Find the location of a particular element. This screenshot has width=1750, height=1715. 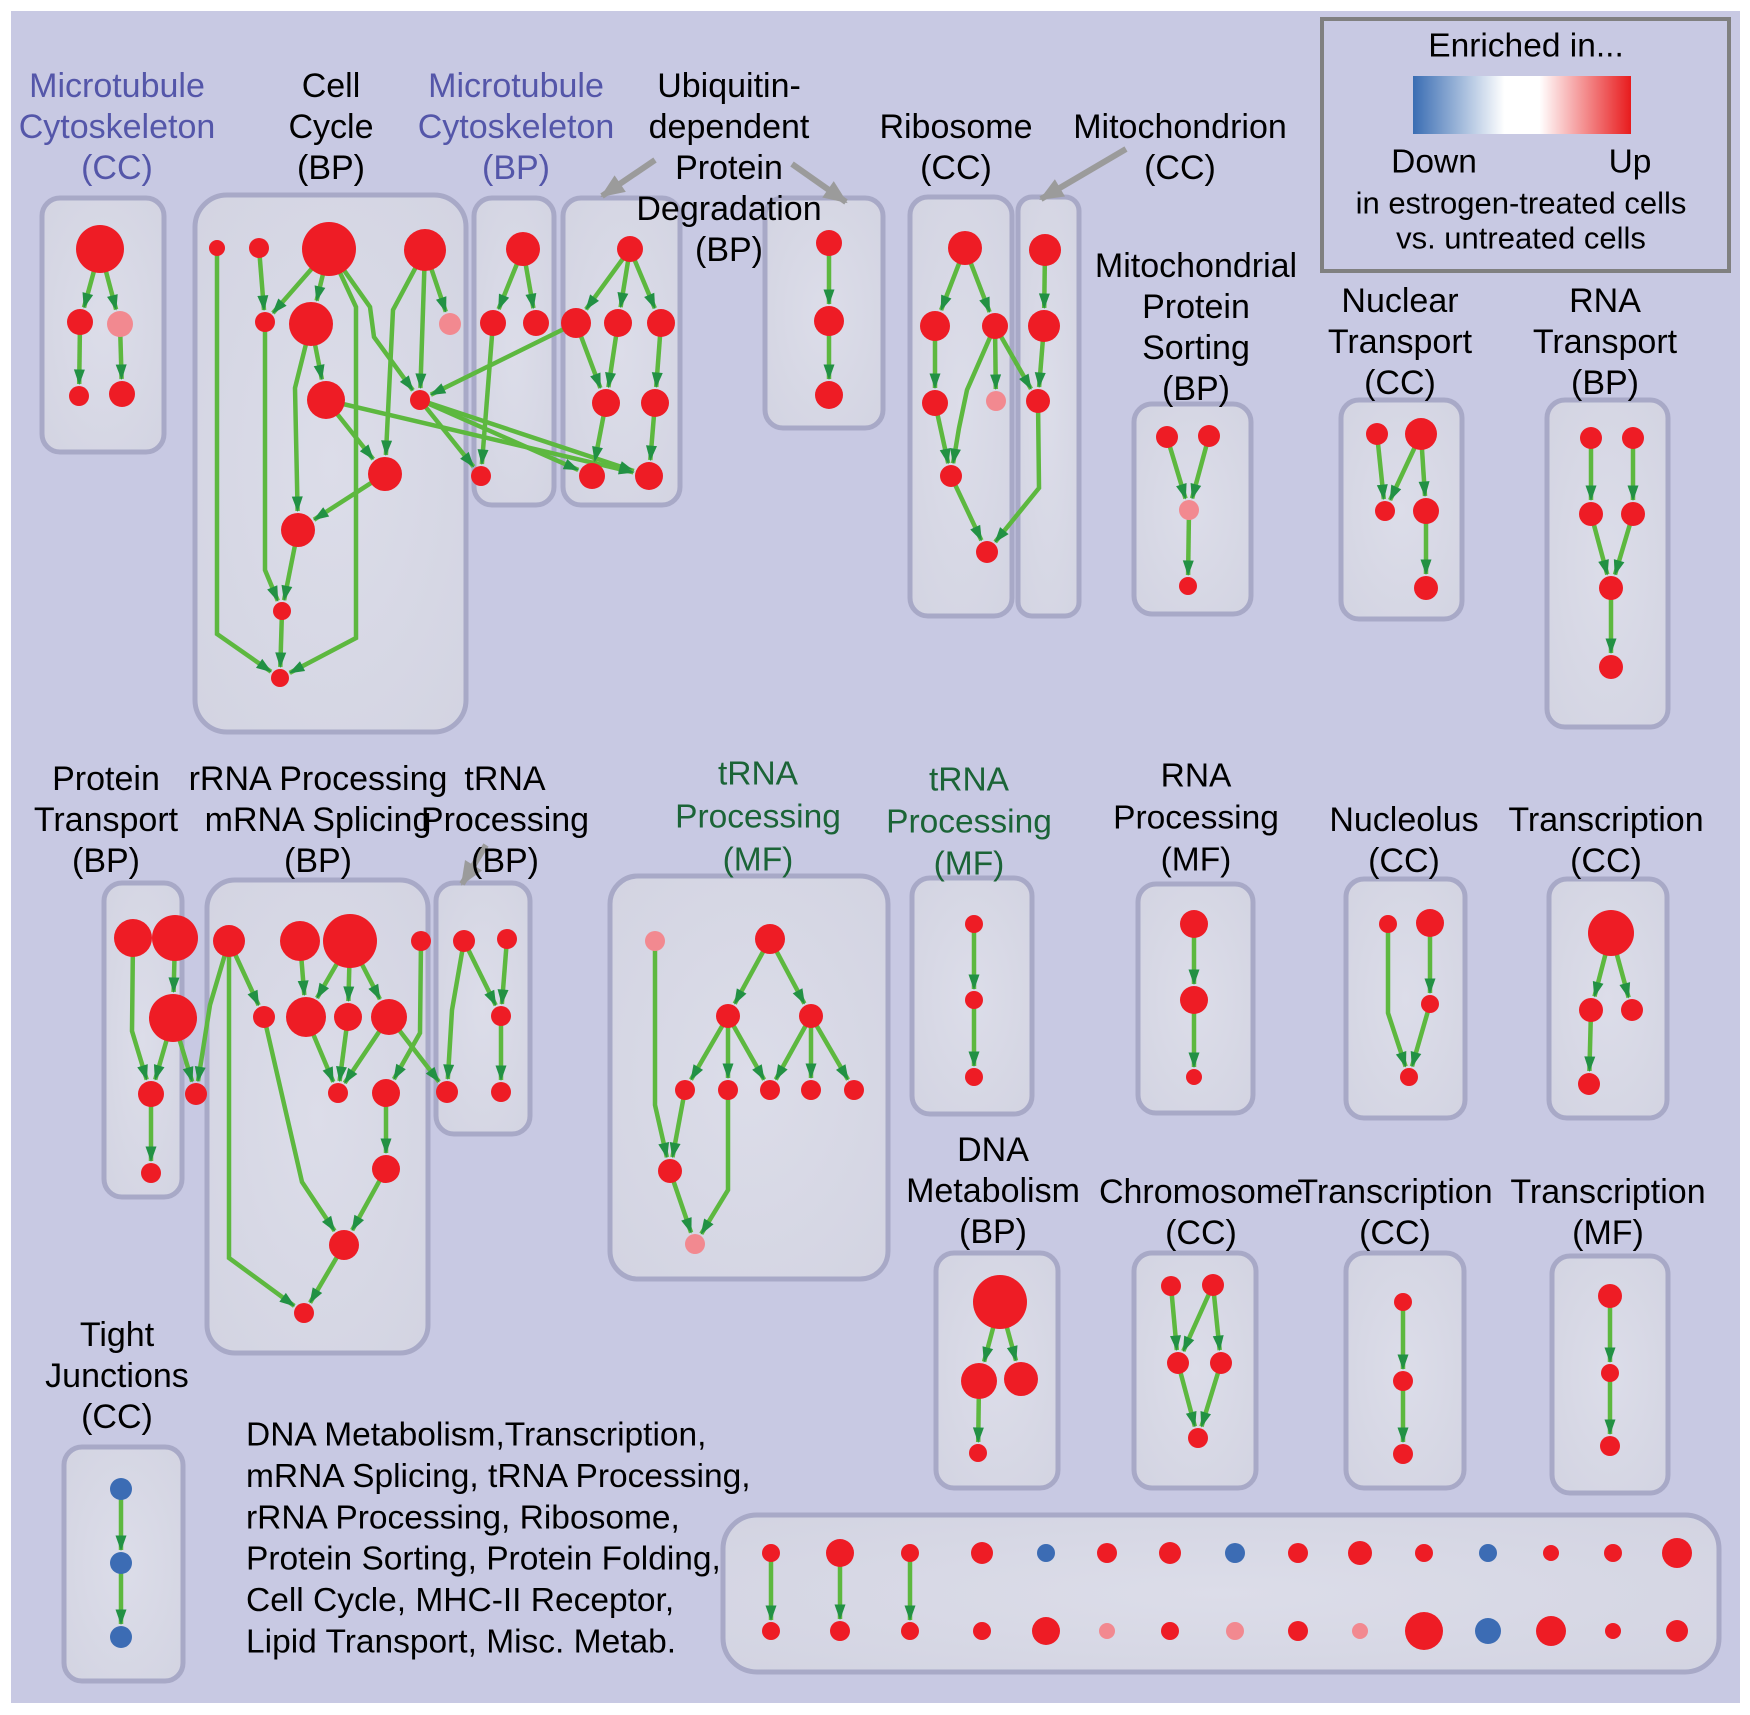

svg-text: Mitochondrial is located at coordinates (1196, 266).